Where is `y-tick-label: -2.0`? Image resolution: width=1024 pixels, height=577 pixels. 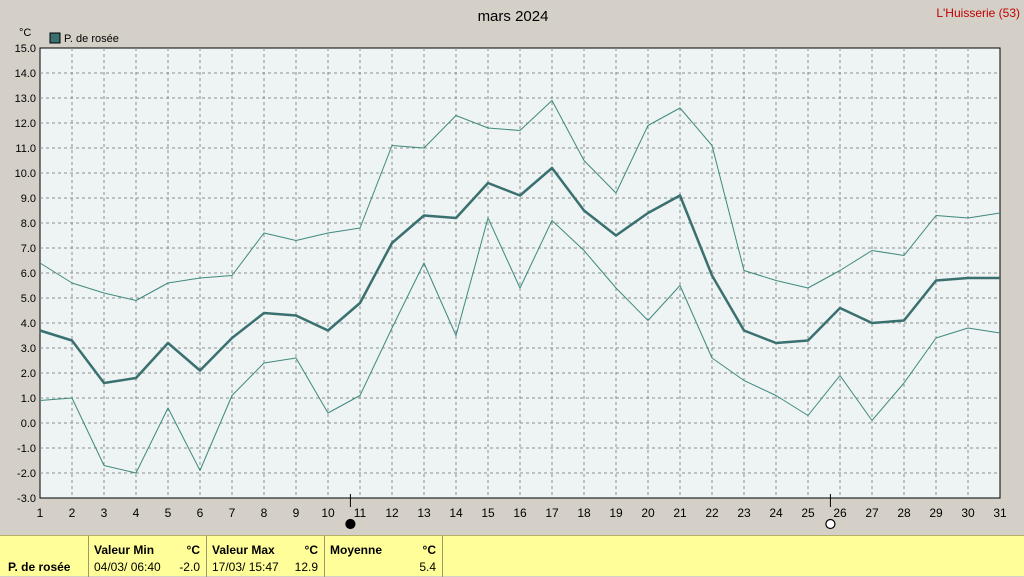 y-tick-label: -2.0 is located at coordinates (26, 474).